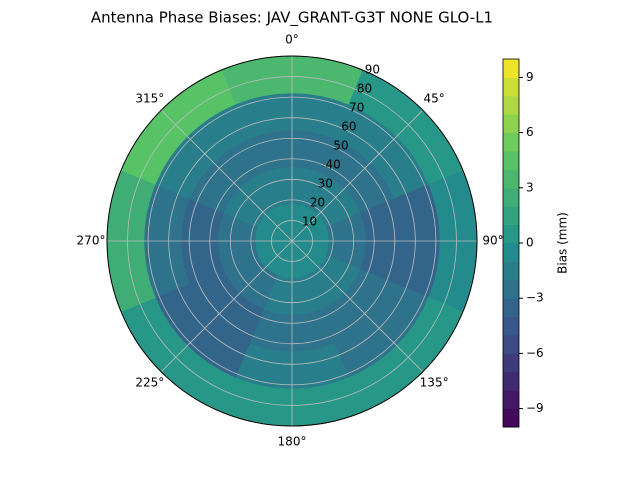 Image resolution: width=640 pixels, height=484 pixels. Describe the element at coordinates (530, 187) in the screenshot. I see `colorbar-tick-label: 3` at that location.